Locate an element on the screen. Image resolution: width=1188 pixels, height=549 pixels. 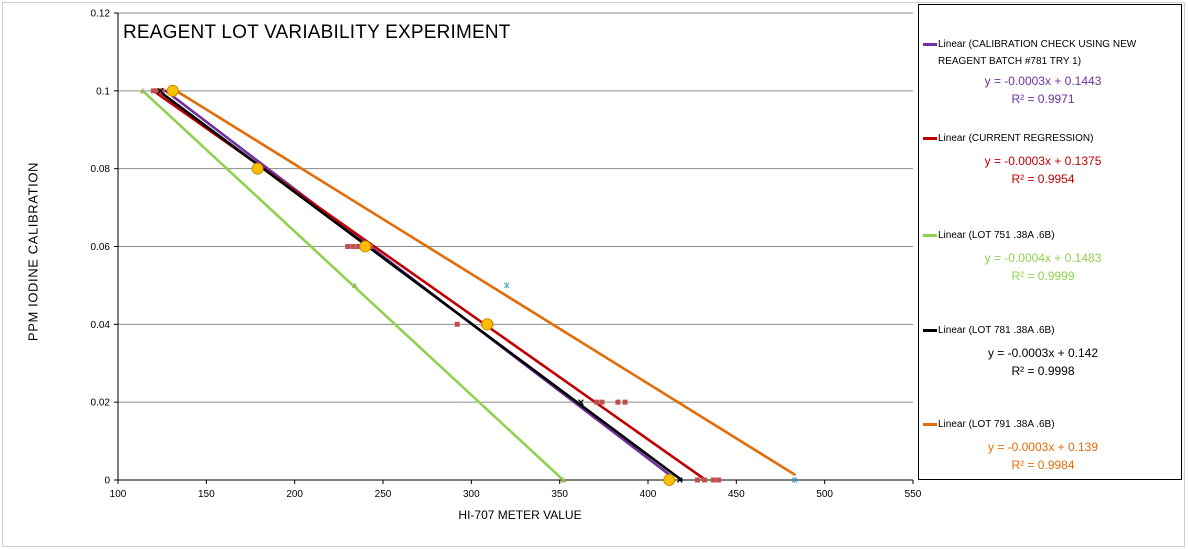
x-tick-label: 450 is located at coordinates (736, 494).